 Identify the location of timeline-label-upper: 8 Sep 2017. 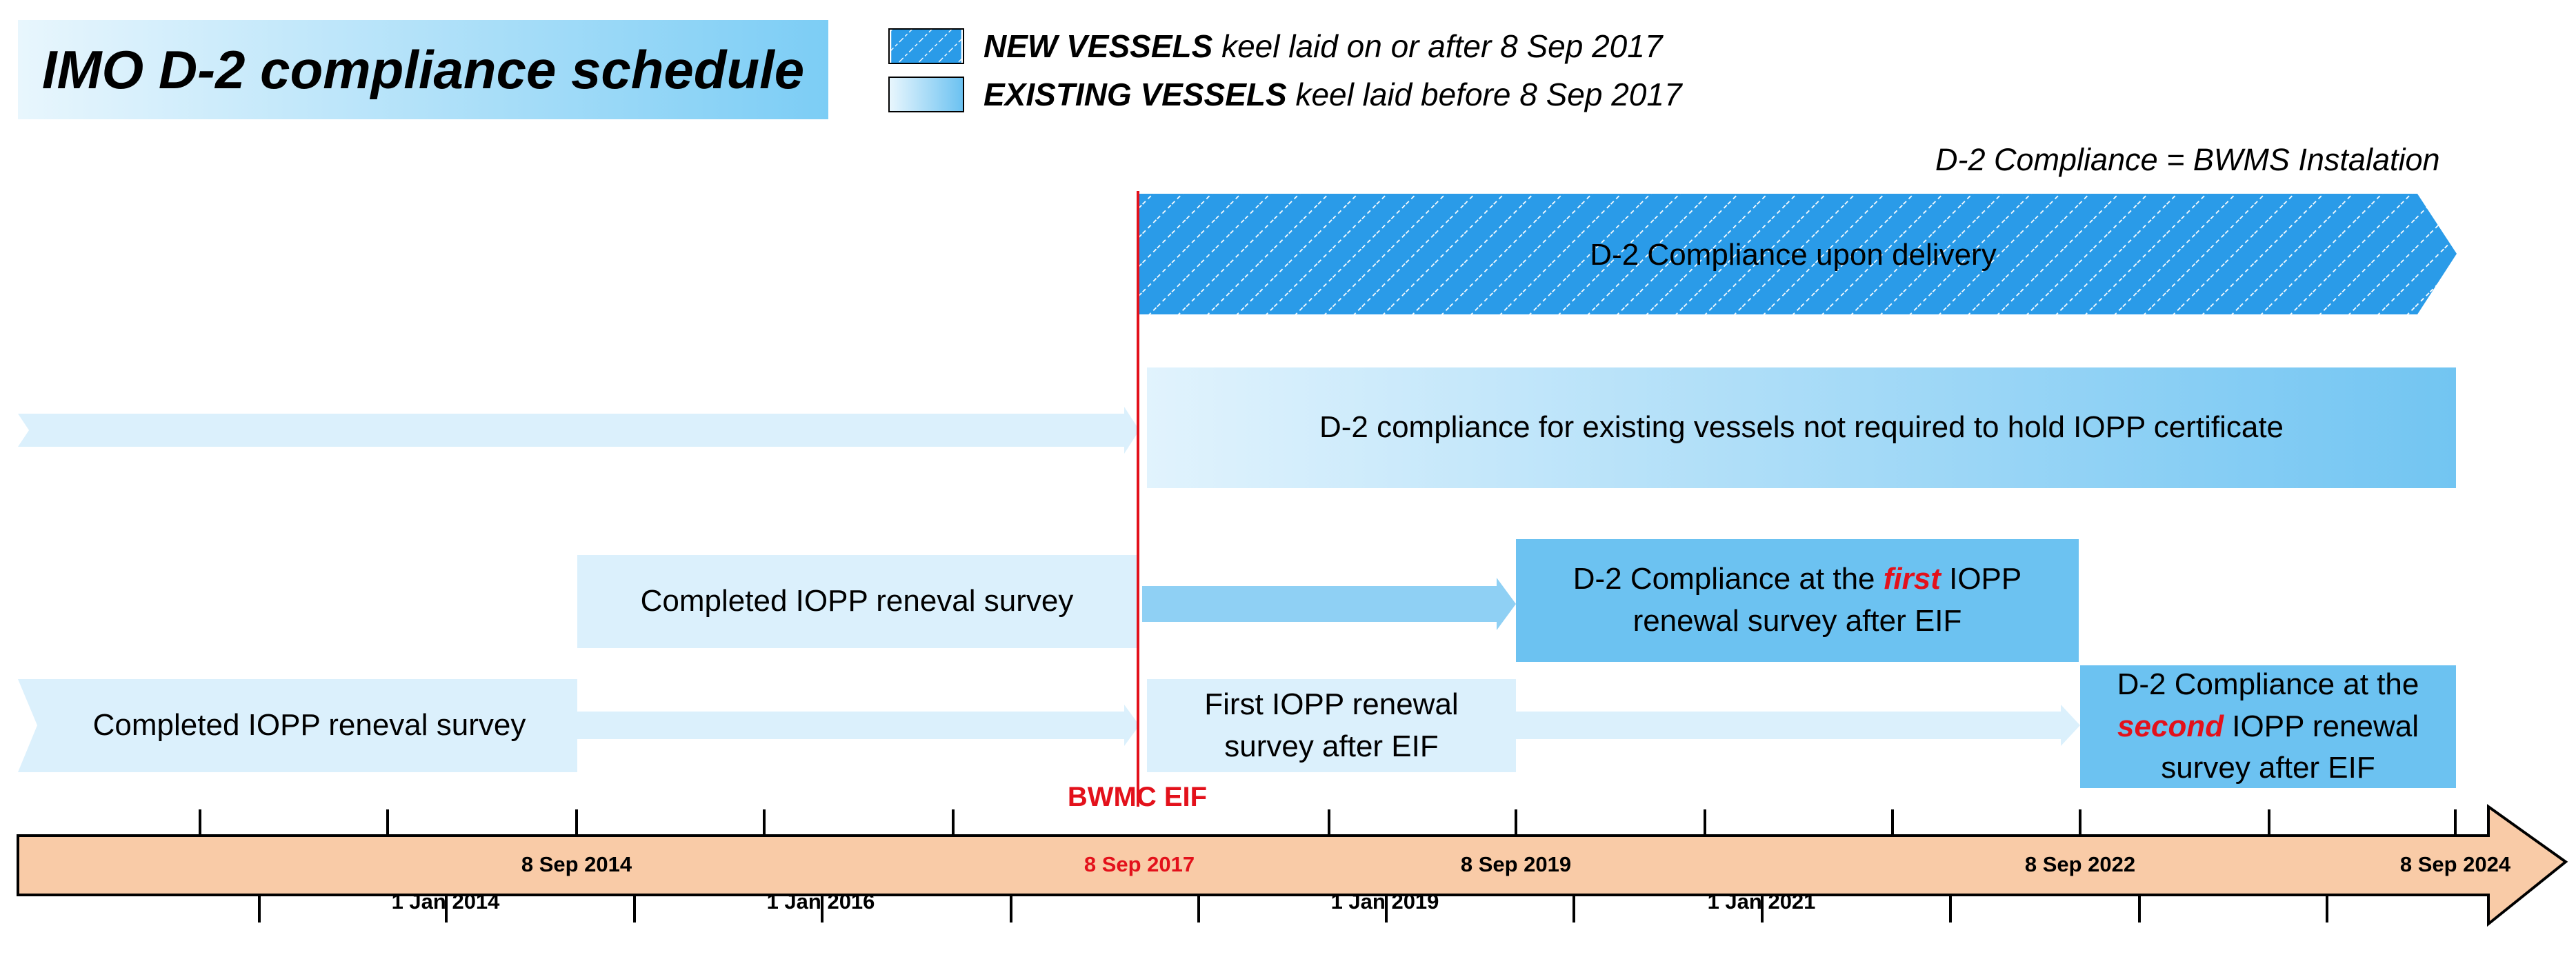
(1139, 864).